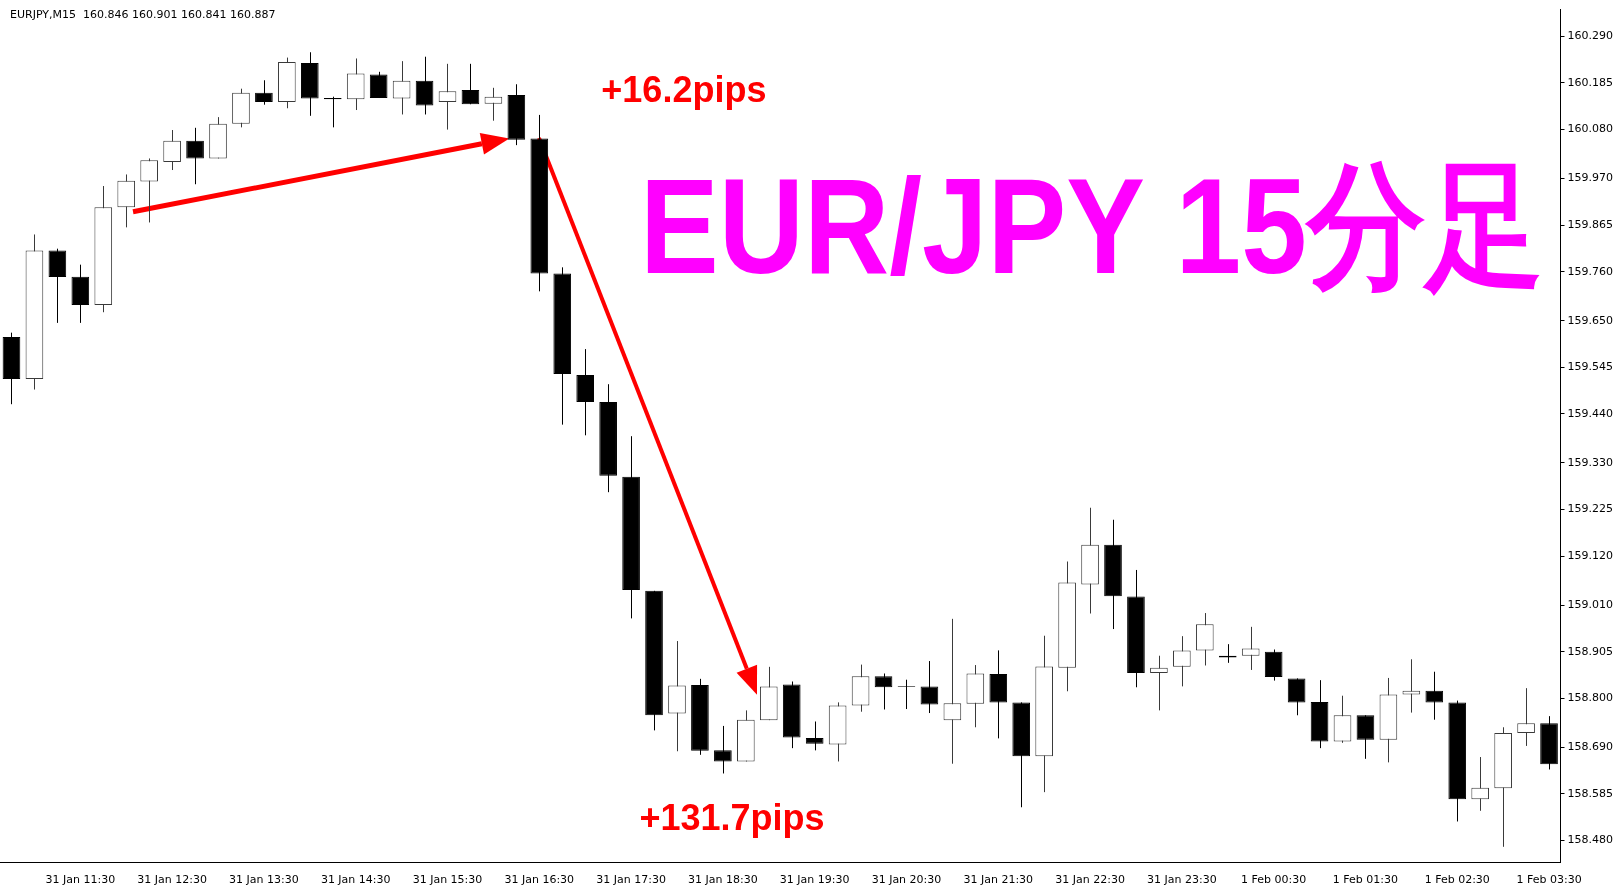 This screenshot has width=1620, height=892. Describe the element at coordinates (1590, 651) in the screenshot. I see `y-tick-label: 158.905` at that location.